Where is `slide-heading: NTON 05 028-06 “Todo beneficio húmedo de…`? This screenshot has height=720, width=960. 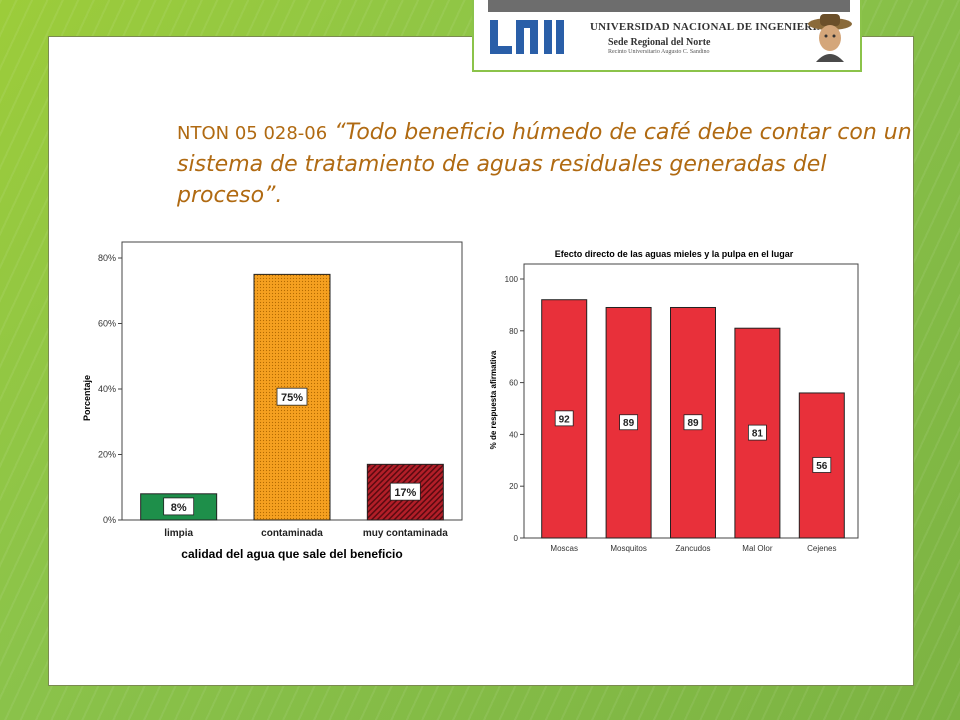 slide-heading: NTON 05 028-06 “Todo beneficio húmedo de… is located at coordinates (547, 164).